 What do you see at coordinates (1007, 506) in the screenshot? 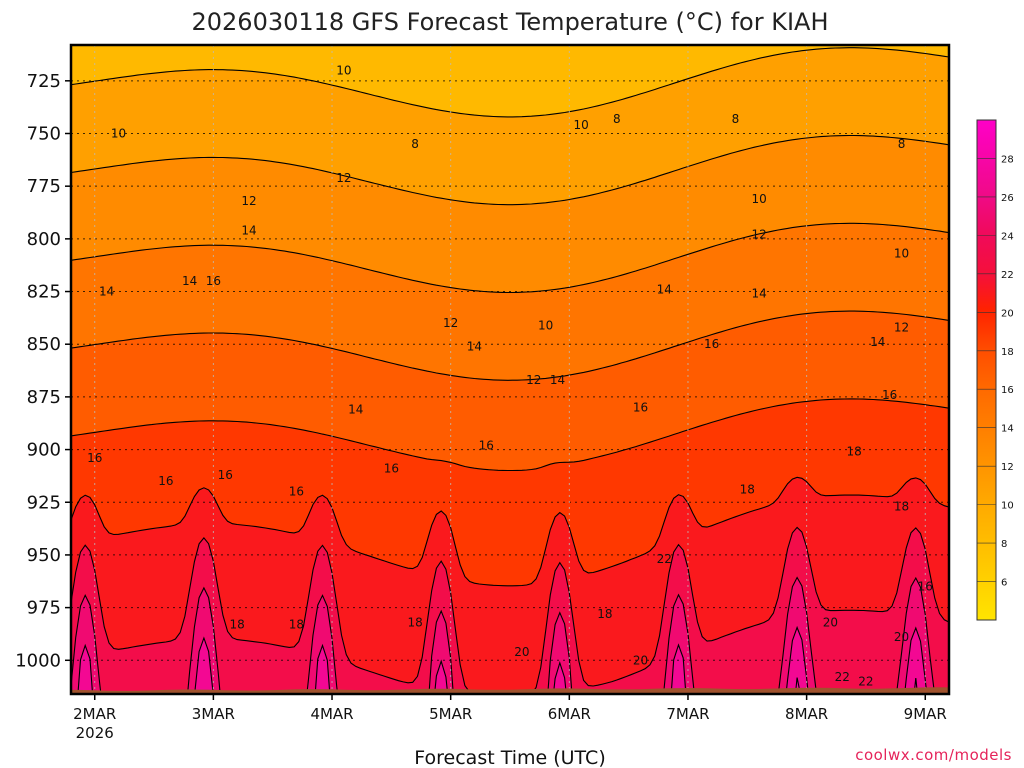
I see `colorbar-tick-label: 10` at bounding box center [1007, 506].